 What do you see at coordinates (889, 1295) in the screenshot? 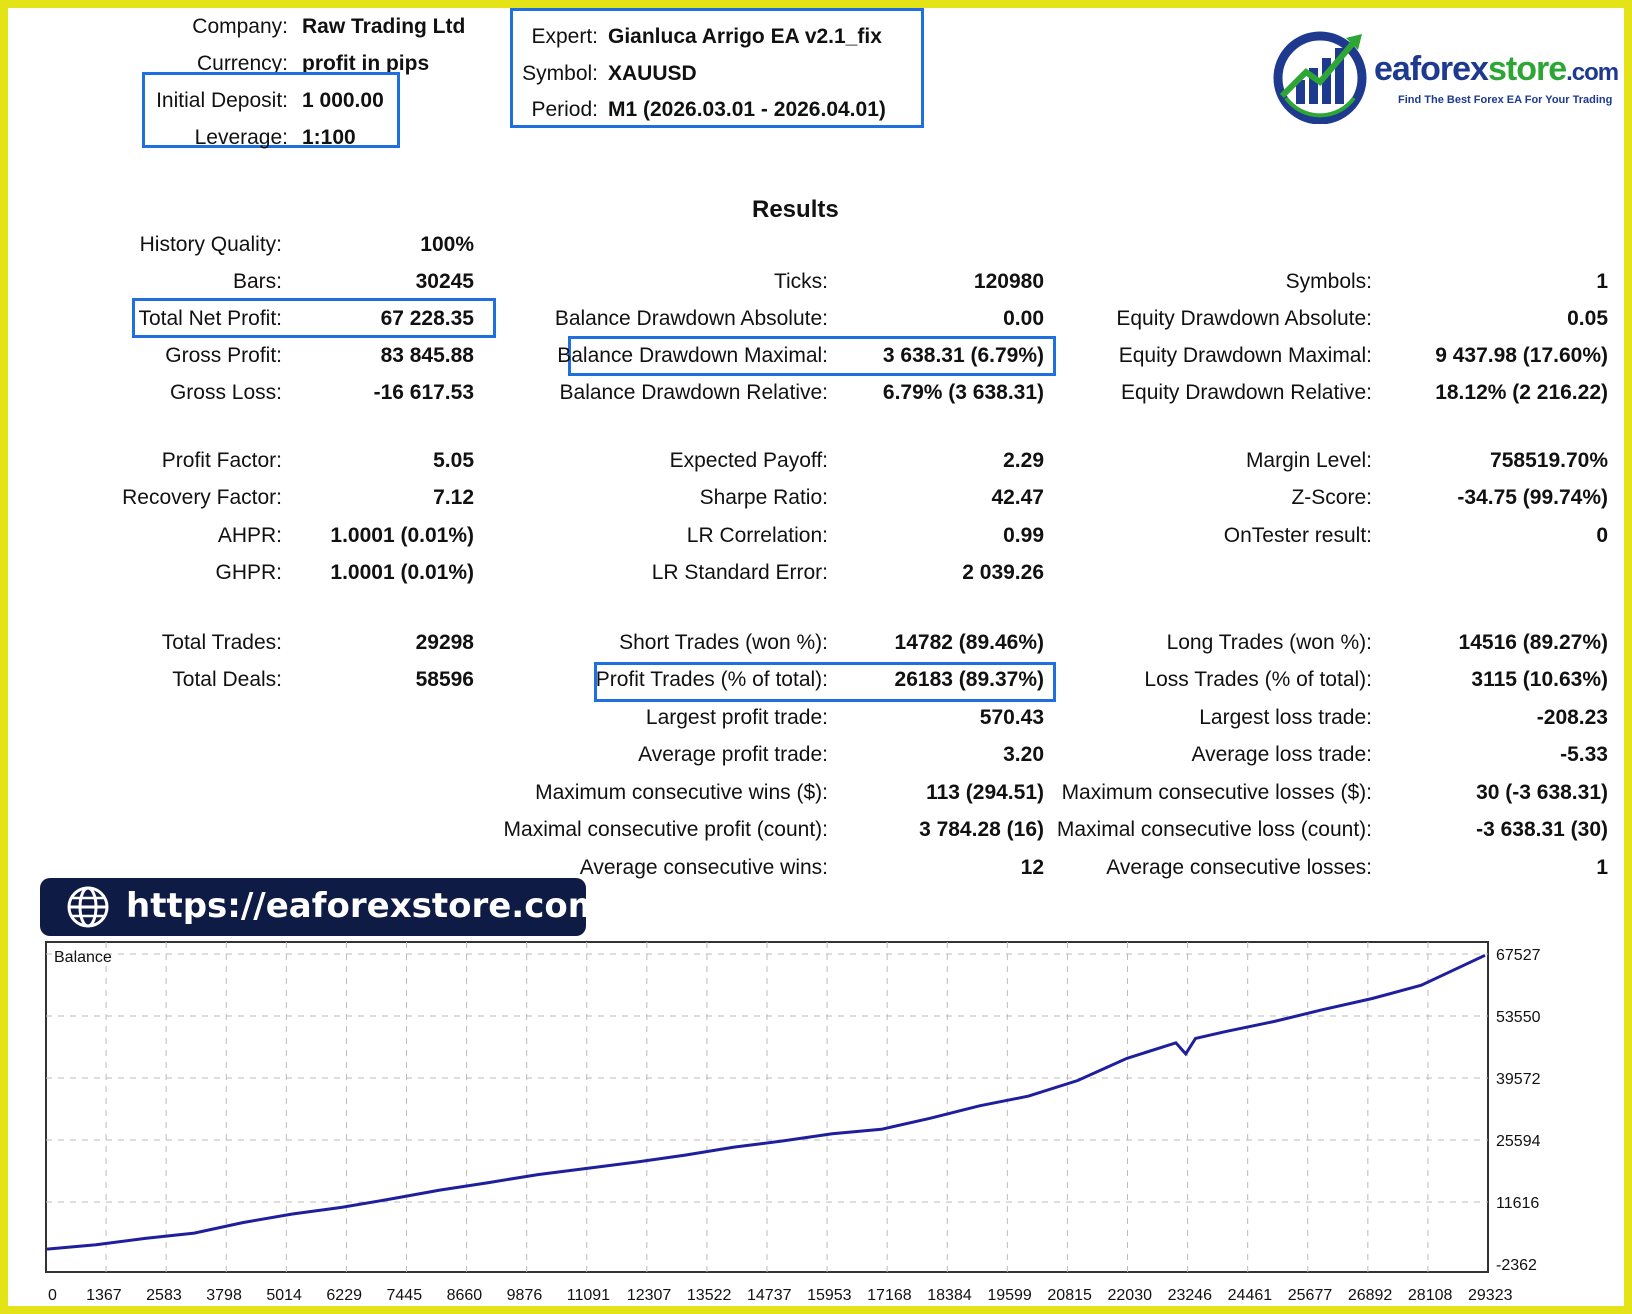
I see `x-tick-label: 17168` at bounding box center [889, 1295].